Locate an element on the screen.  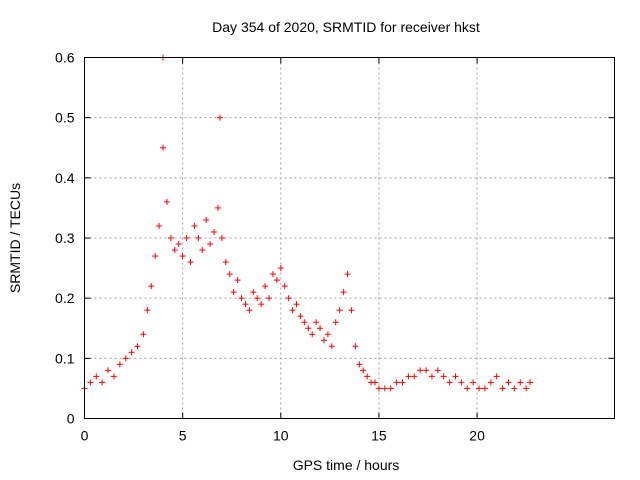
y-tick-label: 0.3 is located at coordinates (65, 238).